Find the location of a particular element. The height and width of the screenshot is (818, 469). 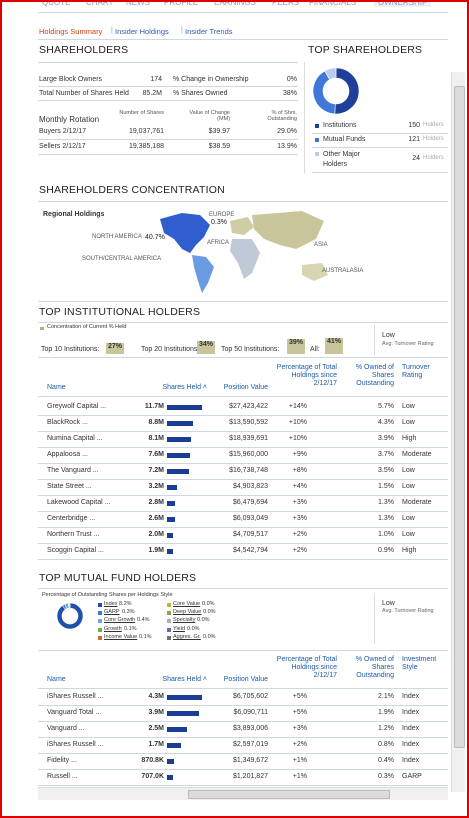

section-title: TOP INSTITUTIONAL HOLDERS is located at coordinates (120, 312).